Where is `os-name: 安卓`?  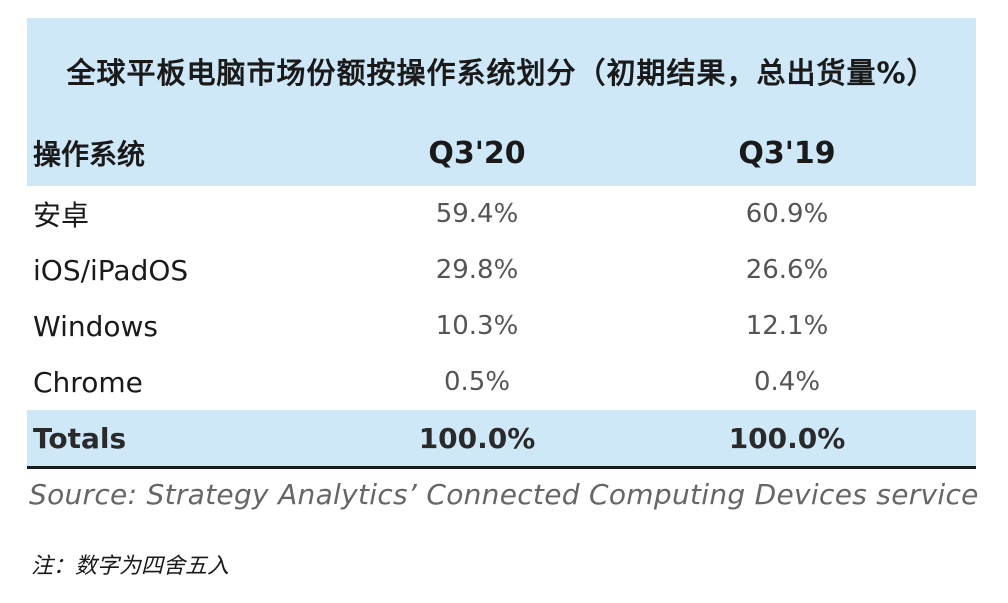
os-name: 安卓 is located at coordinates (61, 215).